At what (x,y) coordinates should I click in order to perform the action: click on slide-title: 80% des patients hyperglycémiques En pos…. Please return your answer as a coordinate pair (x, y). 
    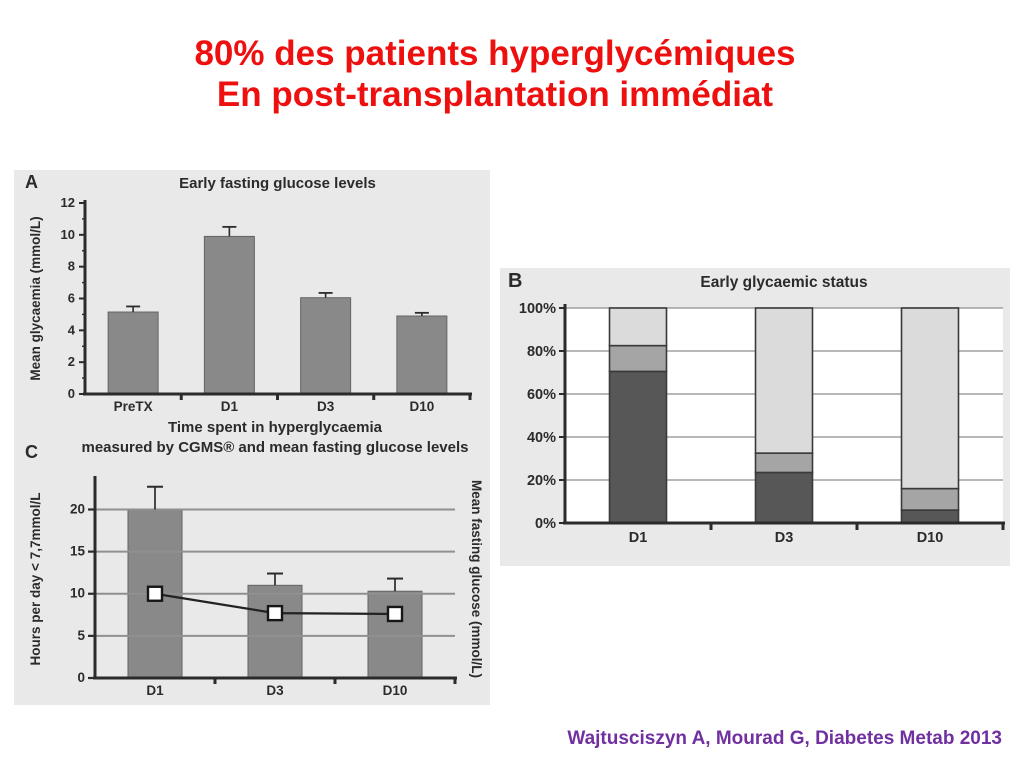
    Looking at the image, I should click on (495, 75).